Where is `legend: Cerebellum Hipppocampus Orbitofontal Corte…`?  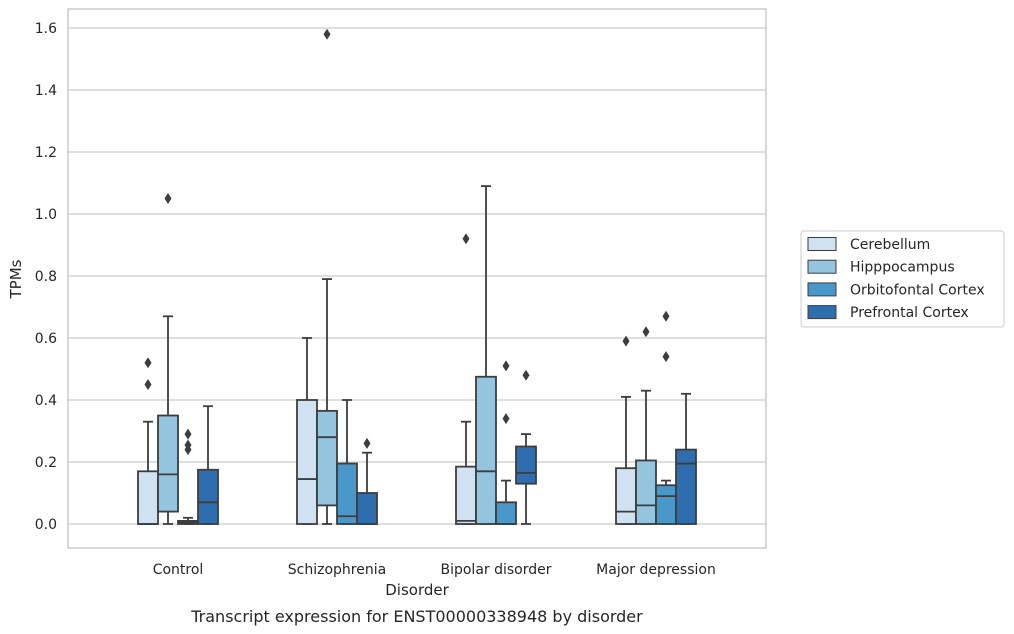
legend: Cerebellum Hipppocampus Orbitofontal Corte… is located at coordinates (902, 279).